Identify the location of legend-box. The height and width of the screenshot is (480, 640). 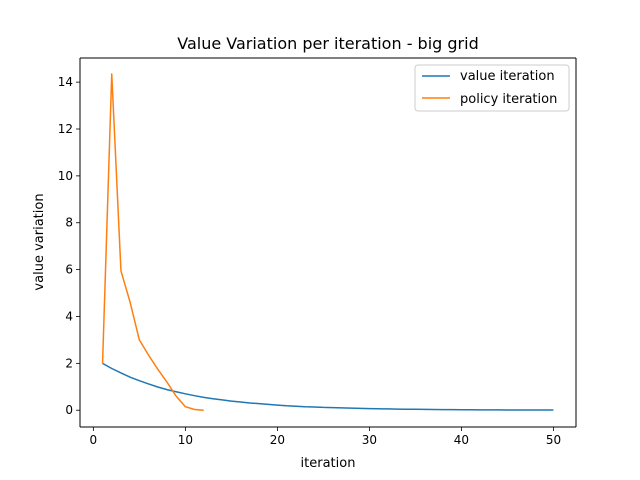
(492, 88).